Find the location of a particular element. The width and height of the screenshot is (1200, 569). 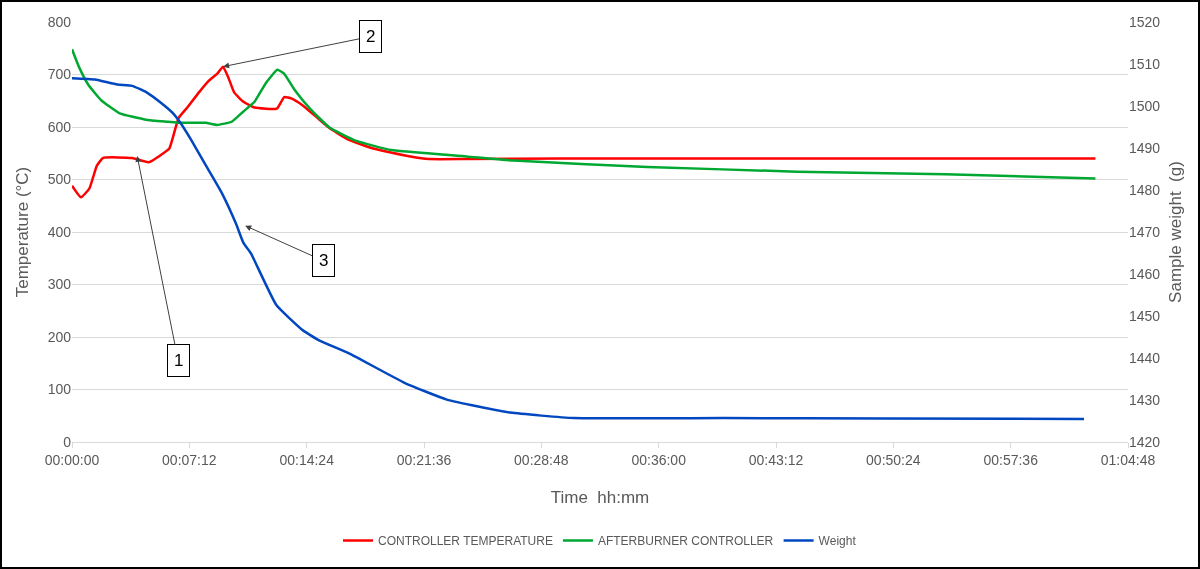

annotation: 2 is located at coordinates (371, 36).